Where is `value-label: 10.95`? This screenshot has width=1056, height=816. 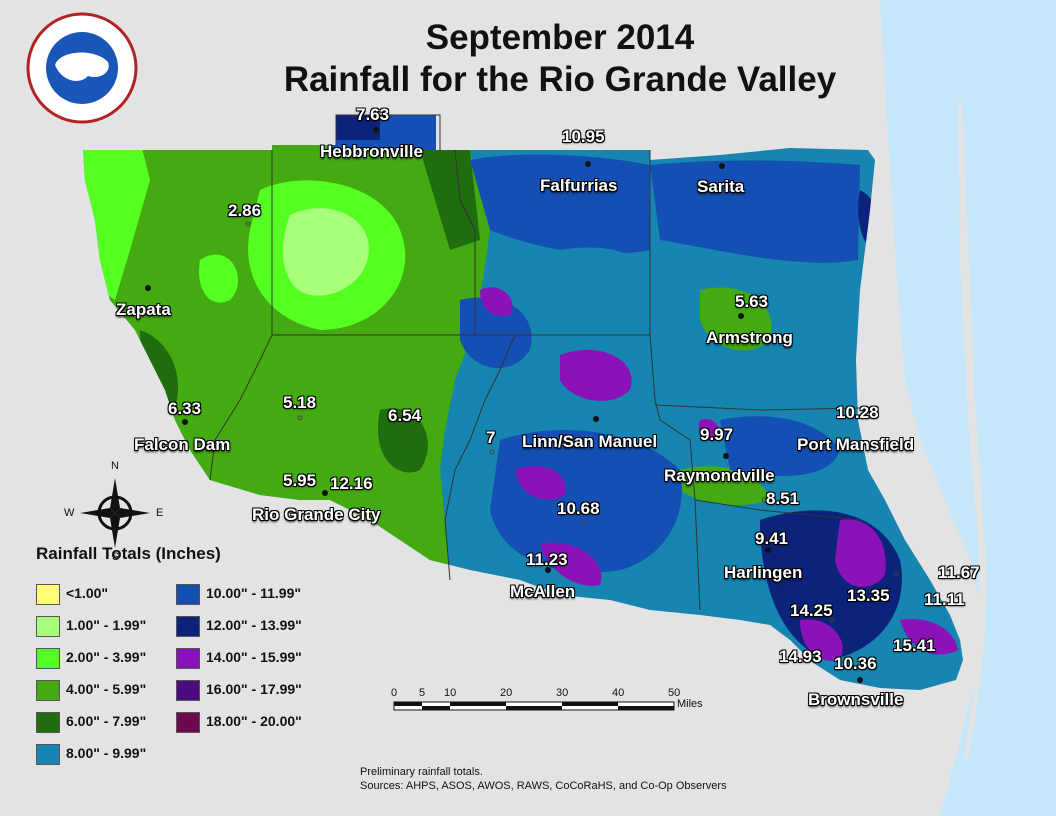 value-label: 10.95 is located at coordinates (583, 136).